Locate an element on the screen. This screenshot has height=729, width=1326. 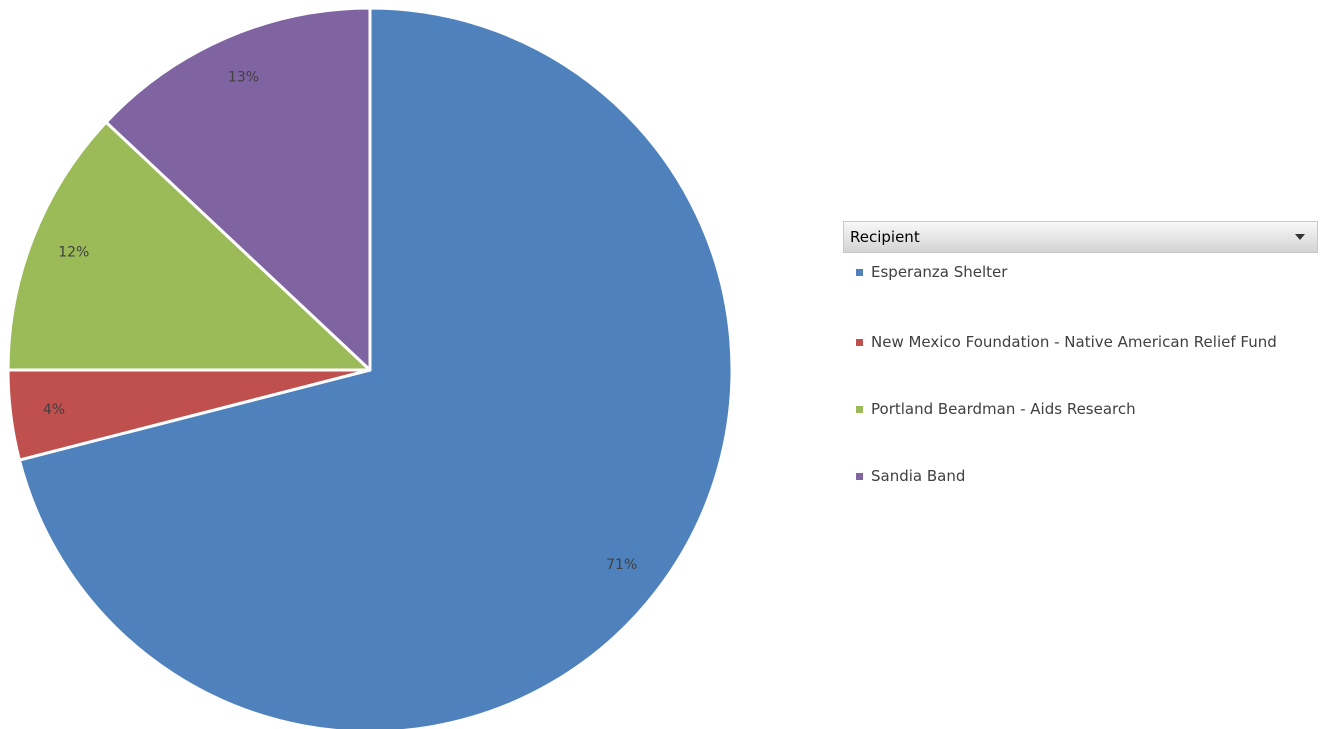
pie-slice-portland-beardman-aids-research is located at coordinates (189, 246).